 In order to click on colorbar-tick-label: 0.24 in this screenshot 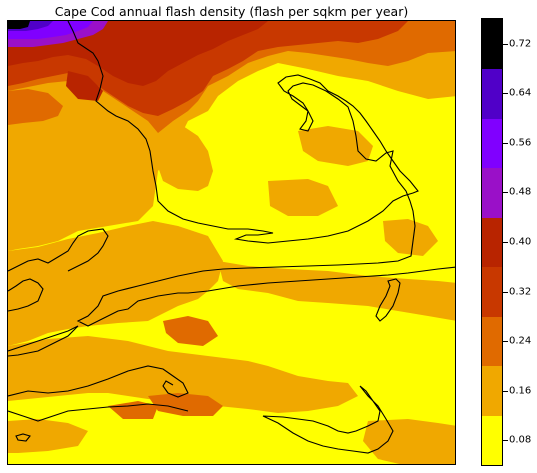, I will do `click(520, 341)`.